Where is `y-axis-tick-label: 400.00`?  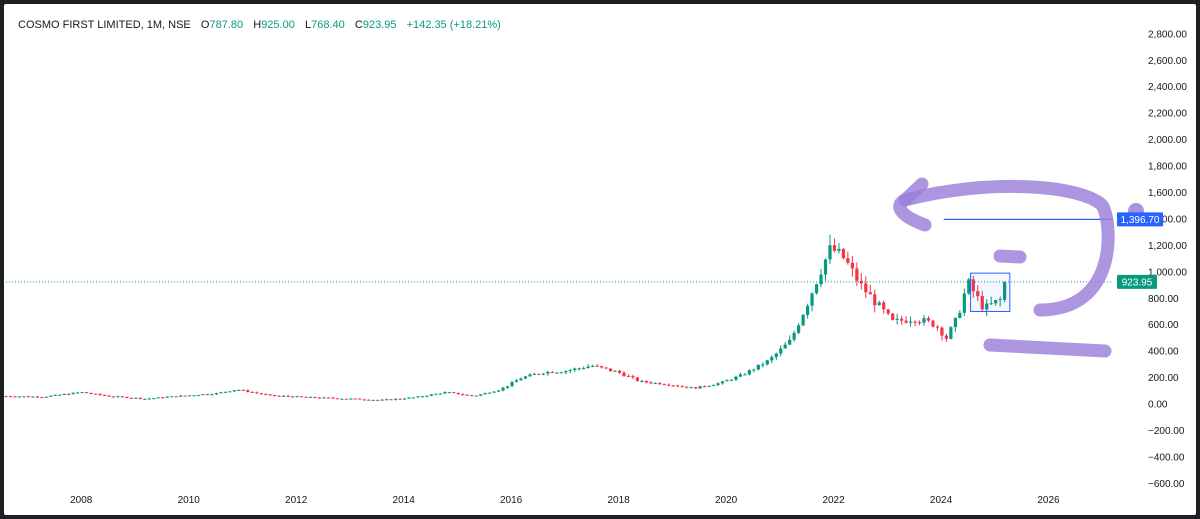 y-axis-tick-label: 400.00 is located at coordinates (1163, 352).